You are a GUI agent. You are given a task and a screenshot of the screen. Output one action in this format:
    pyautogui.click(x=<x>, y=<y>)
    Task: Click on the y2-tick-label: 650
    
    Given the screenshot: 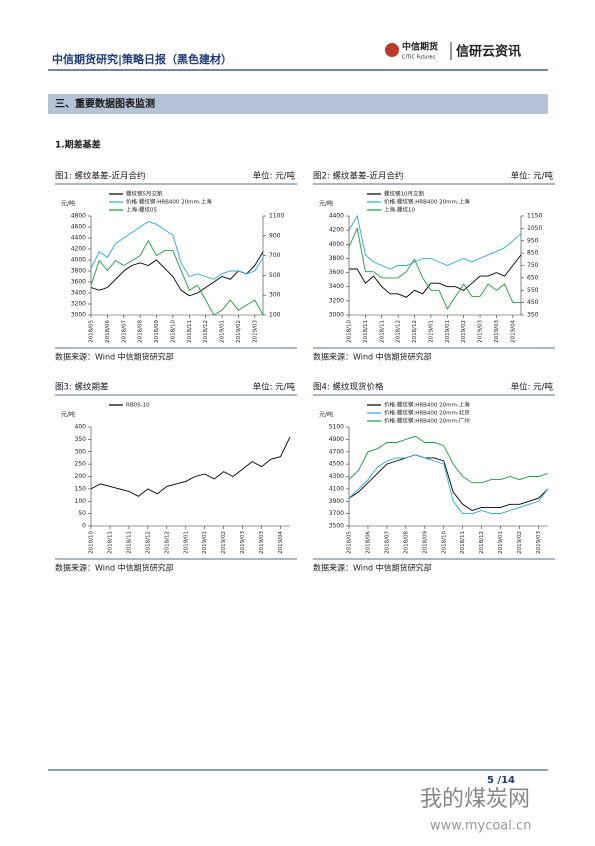 What is the action you would take?
    pyautogui.click(x=533, y=277)
    